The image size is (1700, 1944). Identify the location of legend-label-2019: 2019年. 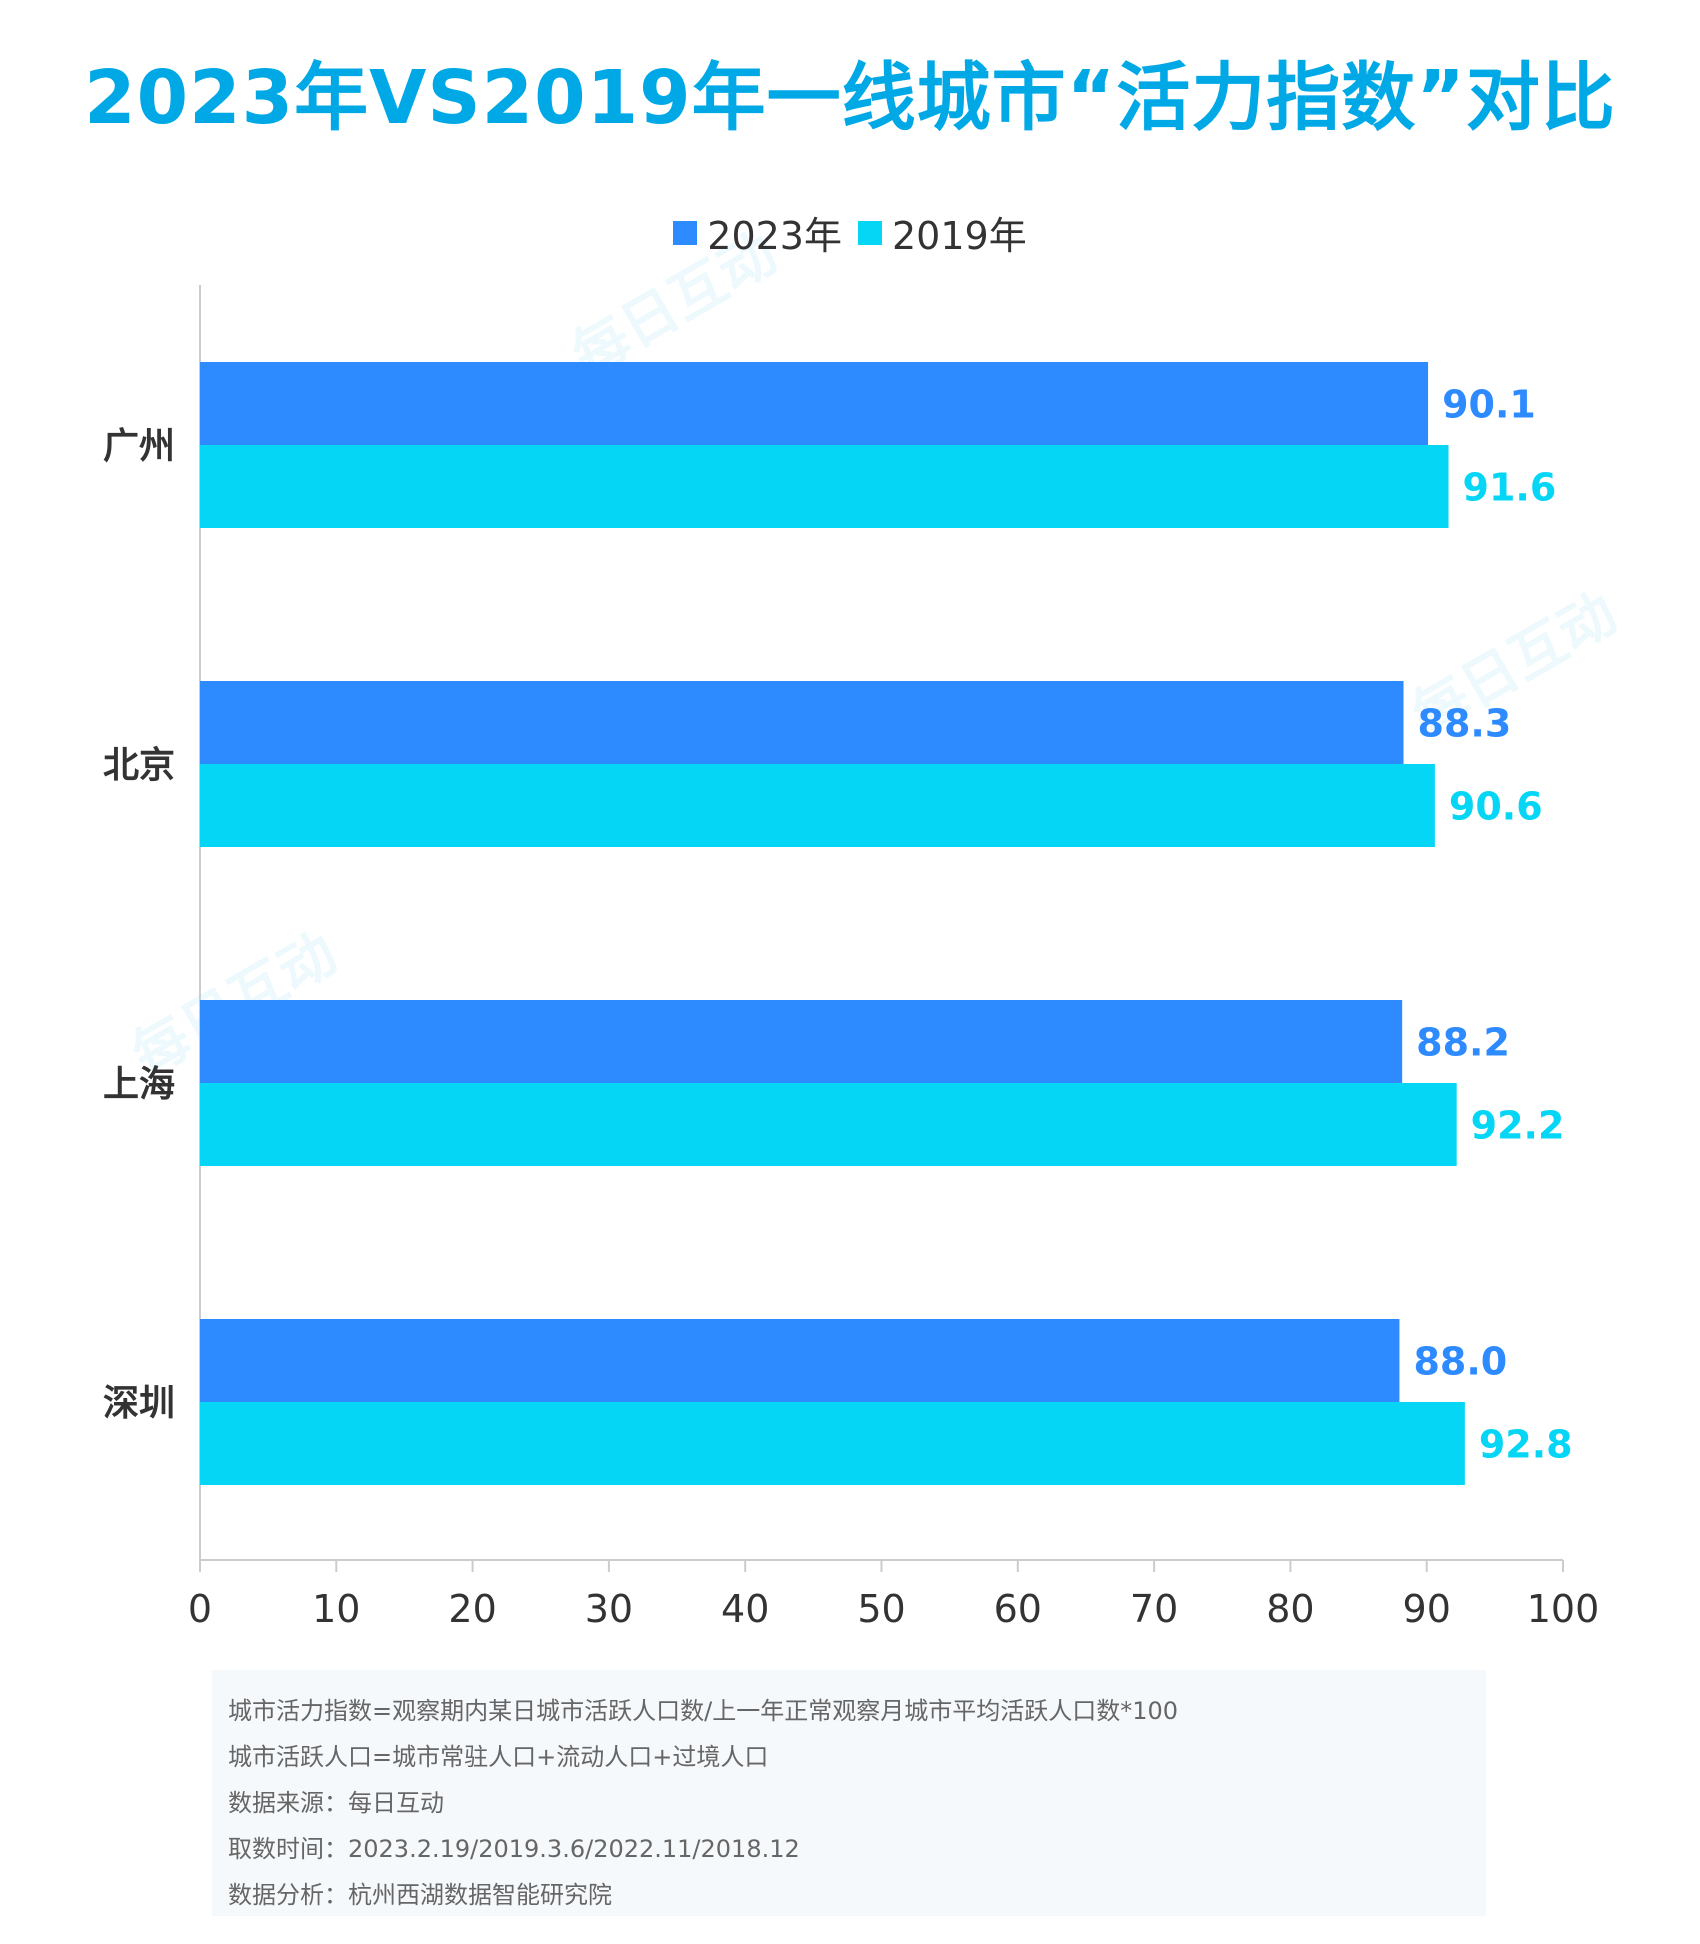
(959, 236).